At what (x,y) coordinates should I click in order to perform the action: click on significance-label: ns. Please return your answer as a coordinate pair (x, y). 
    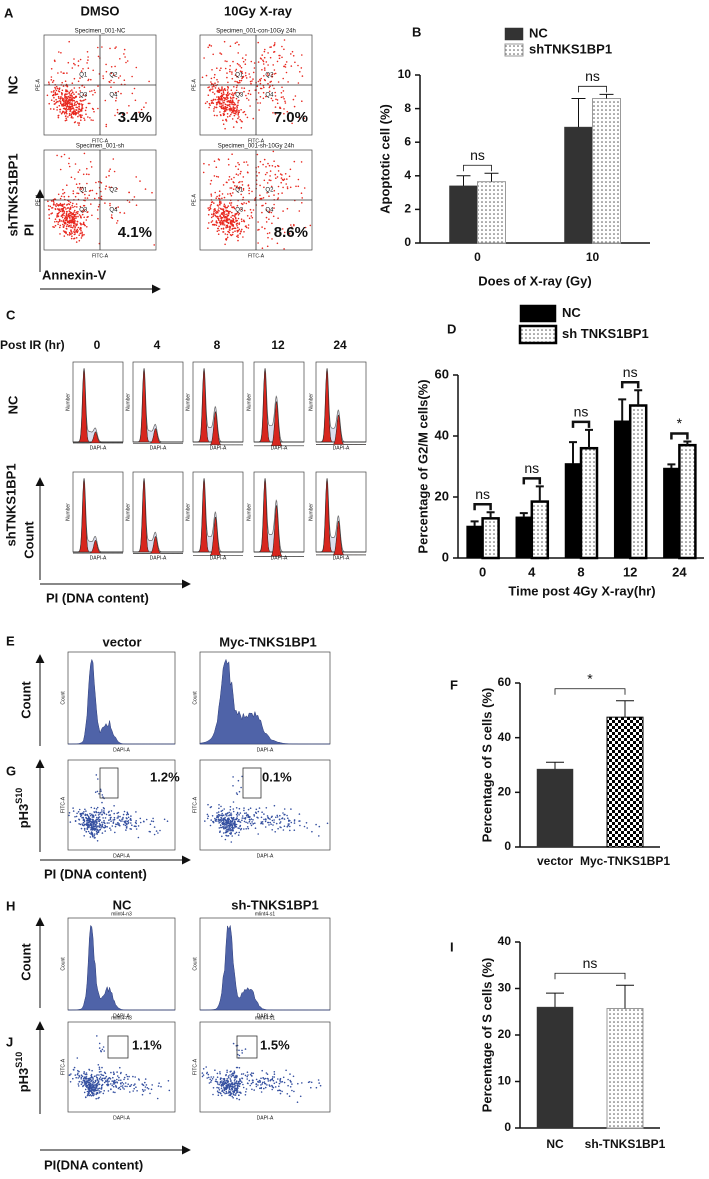
    Looking at the image, I should click on (592, 76).